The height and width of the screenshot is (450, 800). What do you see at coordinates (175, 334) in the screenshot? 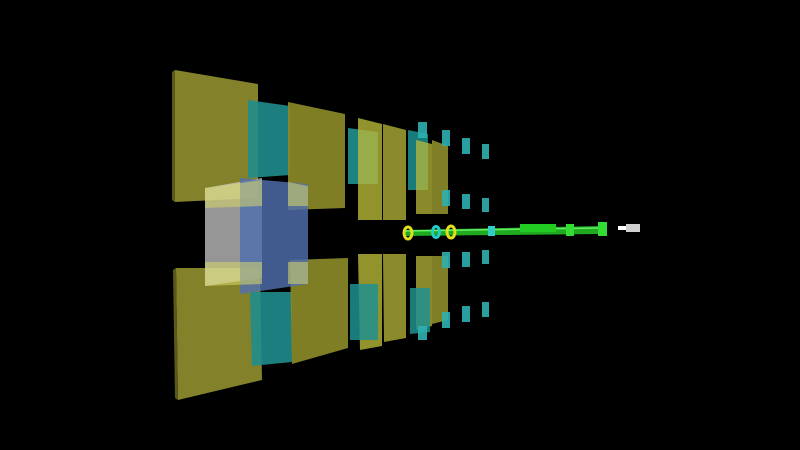
I see `olive-panel-outer-bottom-edge` at bounding box center [175, 334].